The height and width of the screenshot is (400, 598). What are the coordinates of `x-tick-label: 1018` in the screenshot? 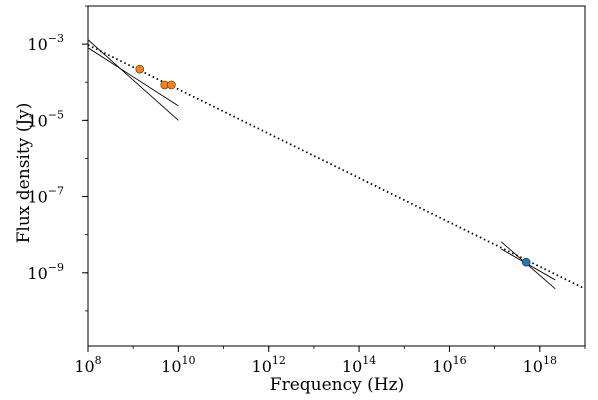 It's located at (540, 365).